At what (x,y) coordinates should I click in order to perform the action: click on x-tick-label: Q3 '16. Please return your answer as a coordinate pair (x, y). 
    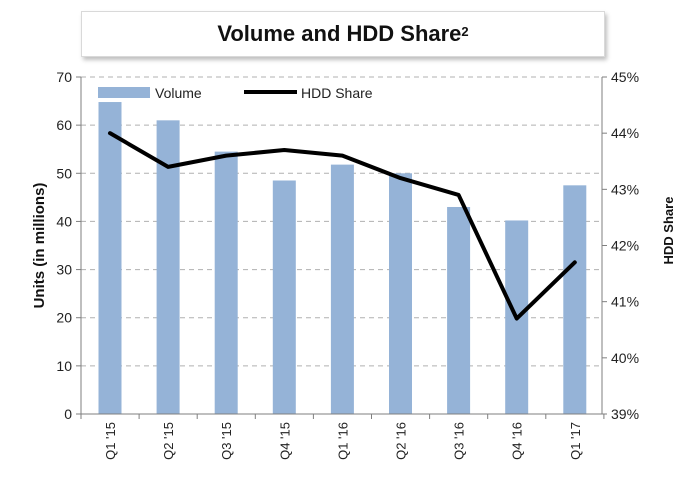
    Looking at the image, I should click on (459, 441).